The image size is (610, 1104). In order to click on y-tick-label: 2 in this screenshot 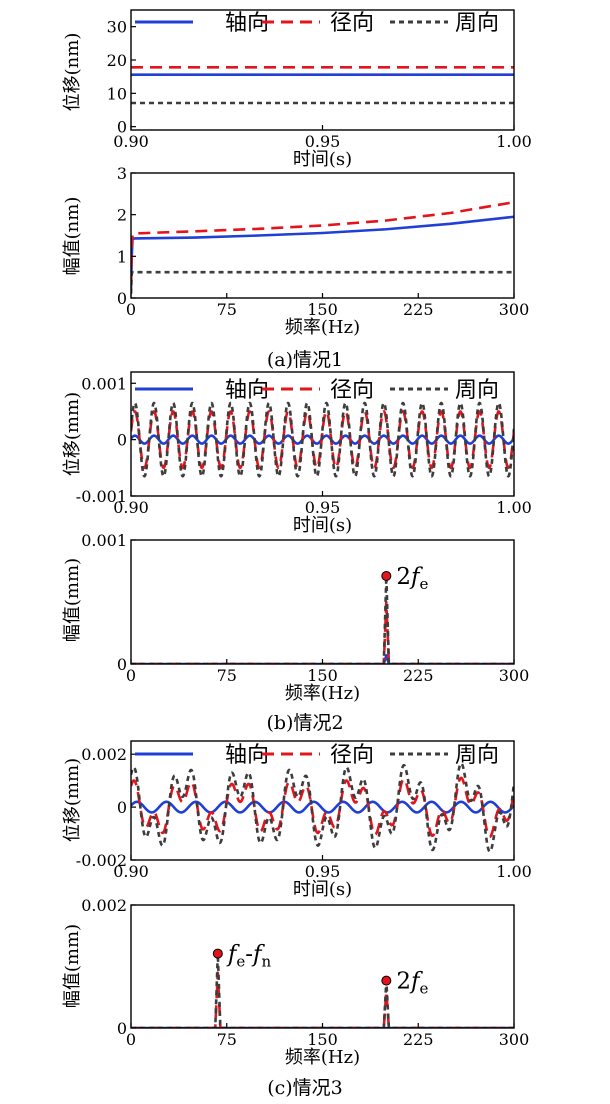, I will do `click(122, 215)`.